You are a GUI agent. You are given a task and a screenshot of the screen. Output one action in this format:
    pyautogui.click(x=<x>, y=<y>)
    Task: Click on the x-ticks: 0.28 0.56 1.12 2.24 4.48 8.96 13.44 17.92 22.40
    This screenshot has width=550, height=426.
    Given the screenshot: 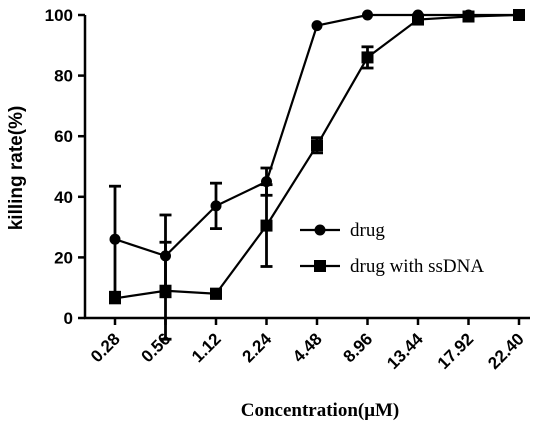 What is the action you would take?
    pyautogui.click(x=307, y=345)
    